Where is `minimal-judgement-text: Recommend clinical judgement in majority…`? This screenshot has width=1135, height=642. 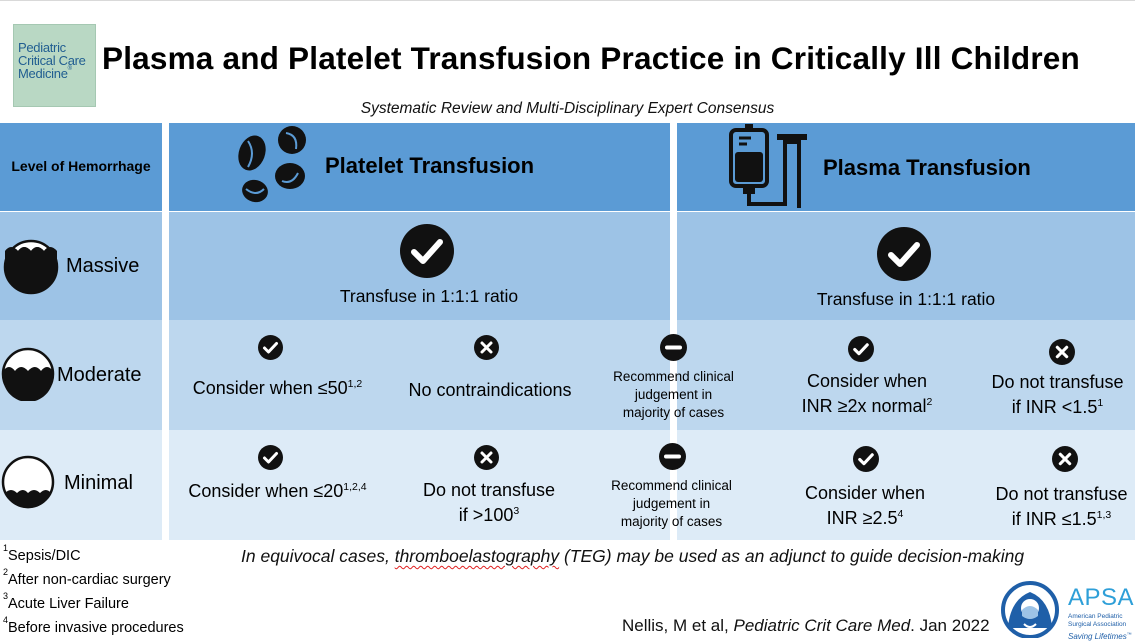
minimal-judgement-text: Recommend clinical judgement in majority… is located at coordinates (671, 503).